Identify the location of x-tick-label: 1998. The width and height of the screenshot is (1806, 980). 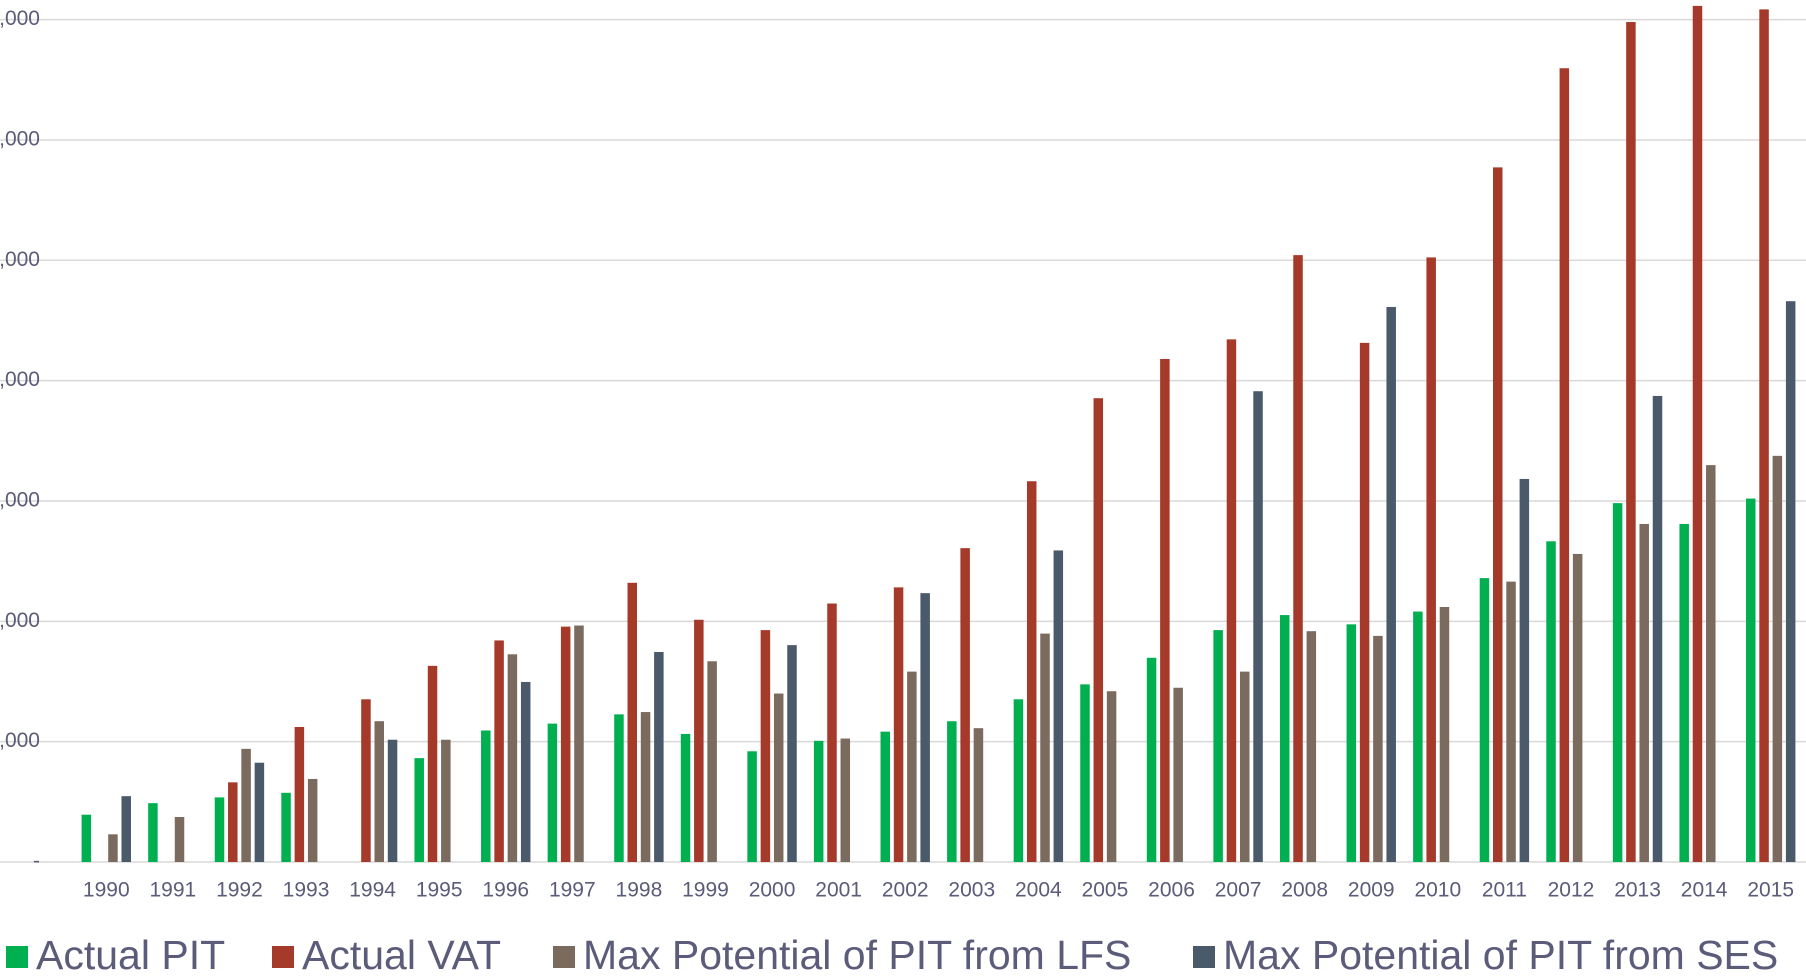
(639, 890).